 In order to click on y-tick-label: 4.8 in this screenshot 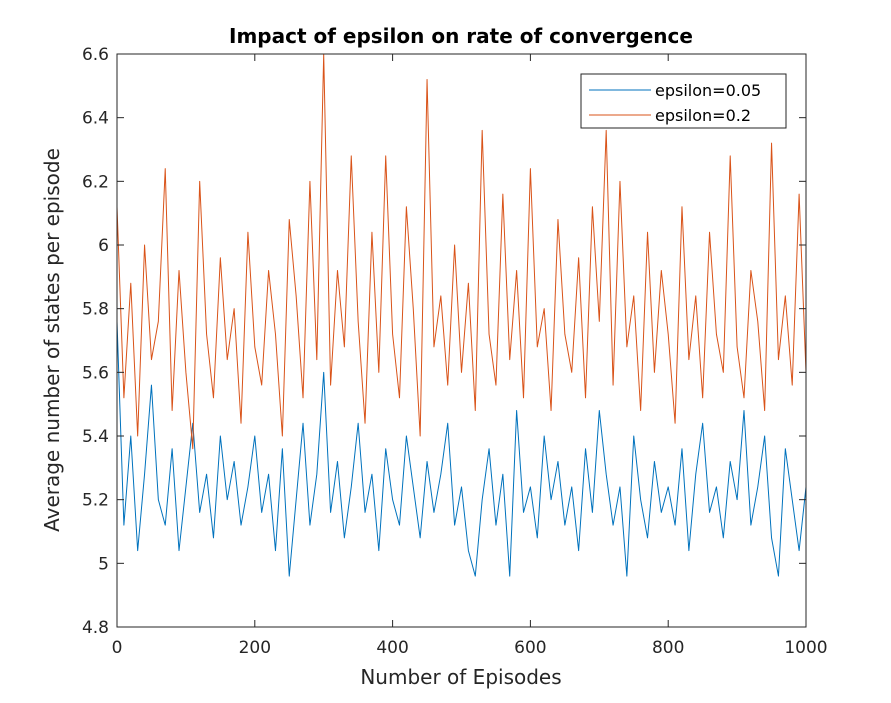, I will do `click(95, 628)`.